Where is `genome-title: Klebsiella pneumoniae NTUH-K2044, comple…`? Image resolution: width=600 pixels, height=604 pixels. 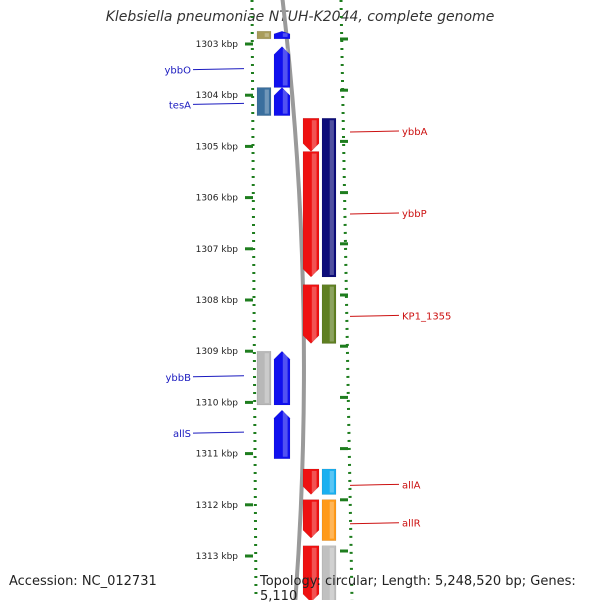
genome-title: Klebsiella pneumoniae NTUH-K2044, comple… is located at coordinates (300, 17).